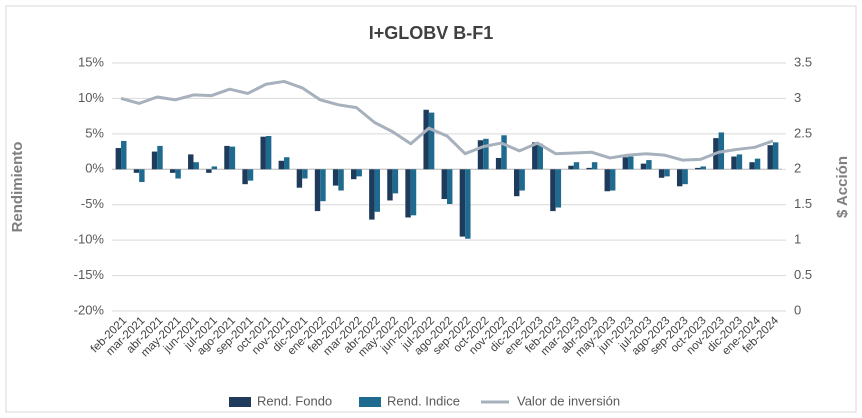 The height and width of the screenshot is (418, 862). What do you see at coordinates (797, 239) in the screenshot?
I see `y2-tick-label: 1` at bounding box center [797, 239].